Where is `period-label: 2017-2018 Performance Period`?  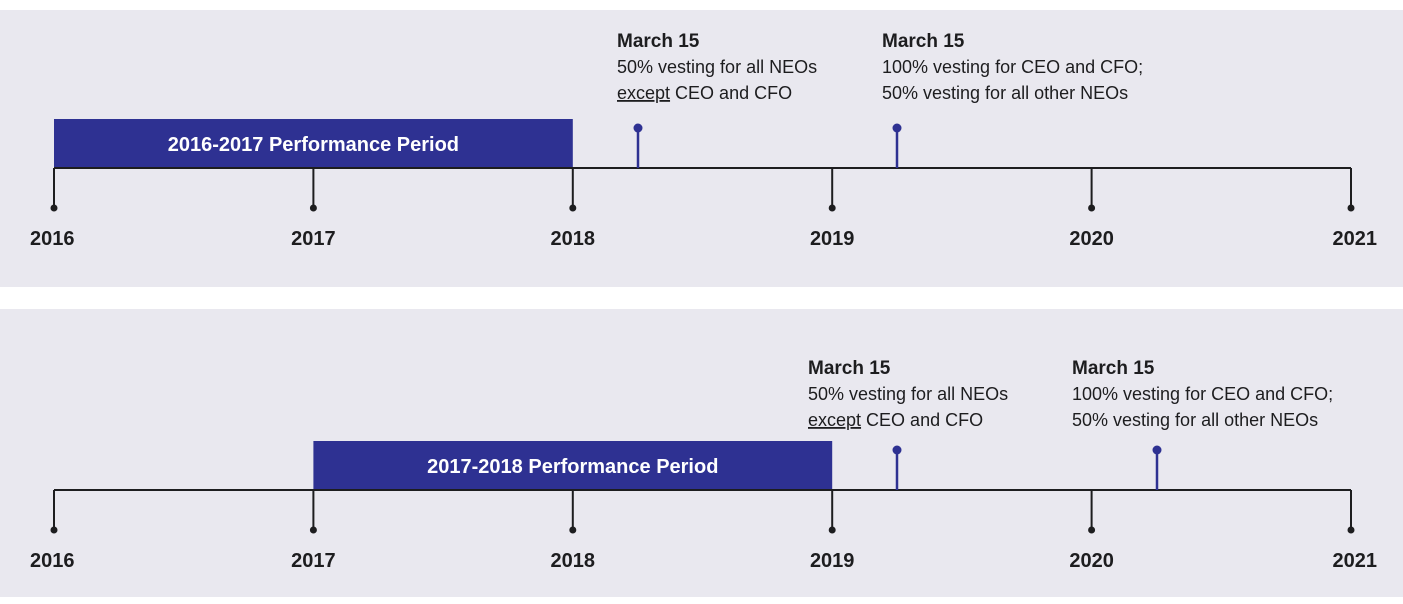 period-label: 2017-2018 Performance Period is located at coordinates (572, 467).